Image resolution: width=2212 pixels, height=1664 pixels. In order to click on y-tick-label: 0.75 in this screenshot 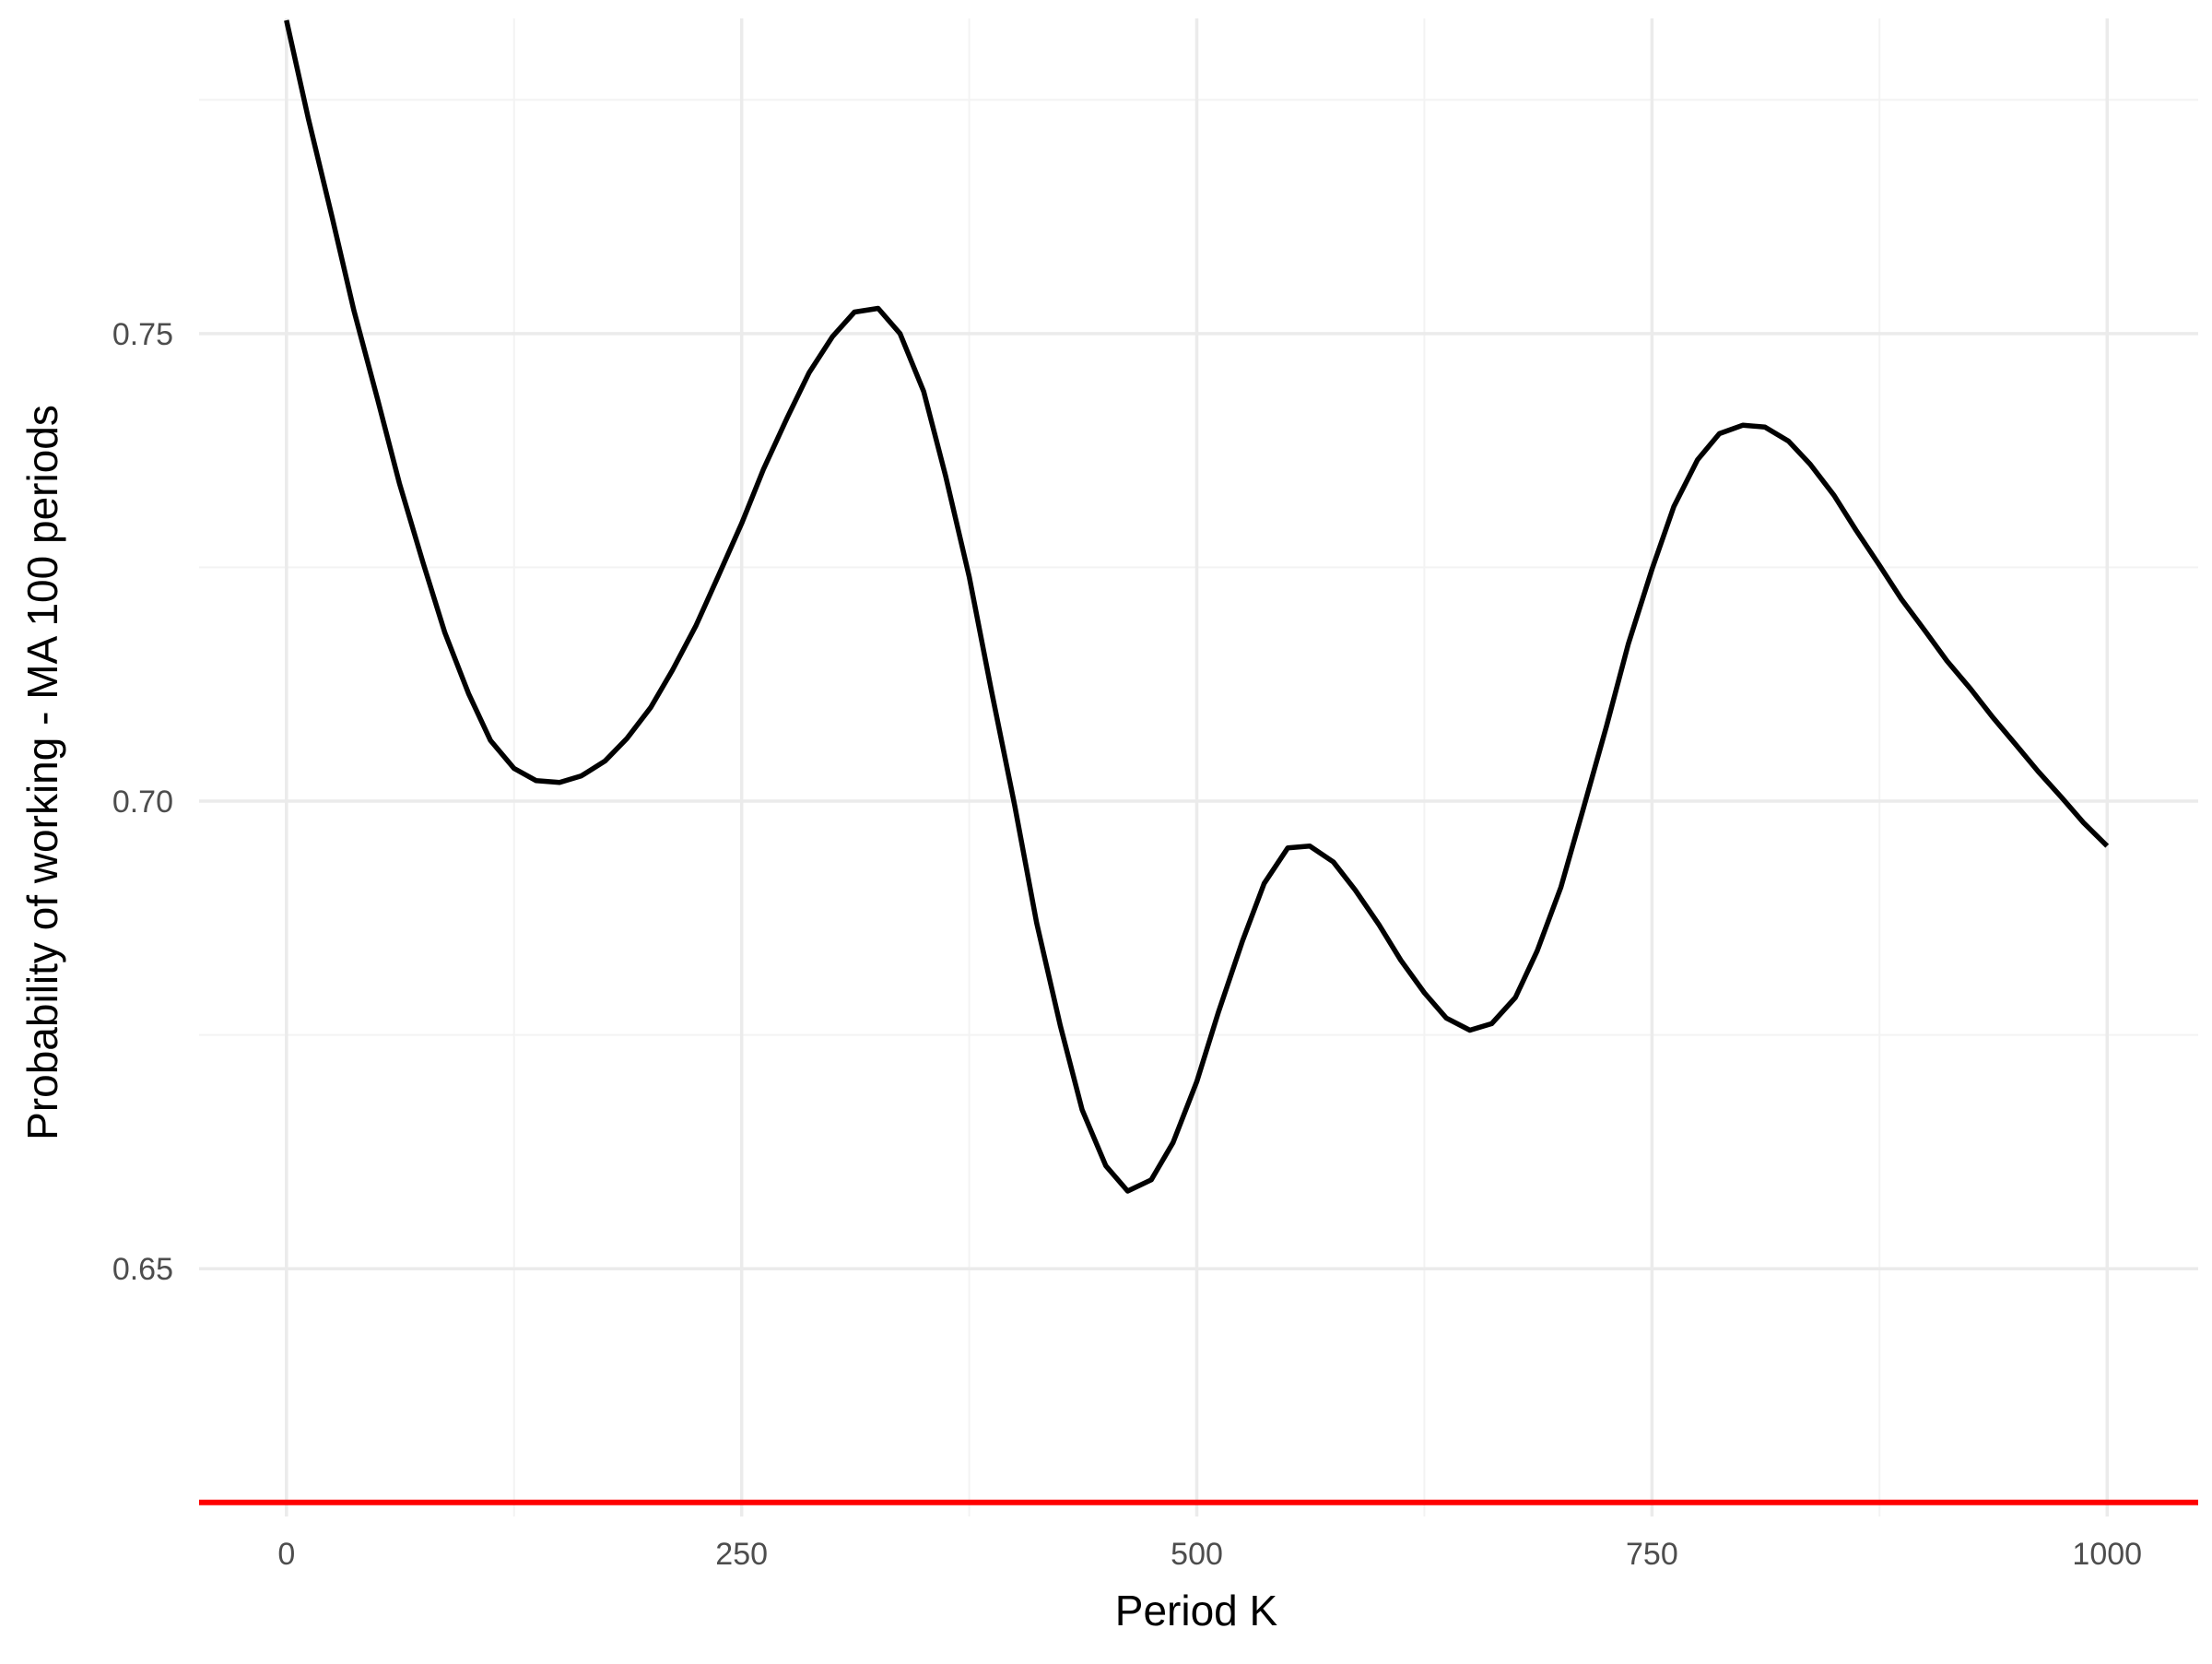, I will do `click(142, 334)`.